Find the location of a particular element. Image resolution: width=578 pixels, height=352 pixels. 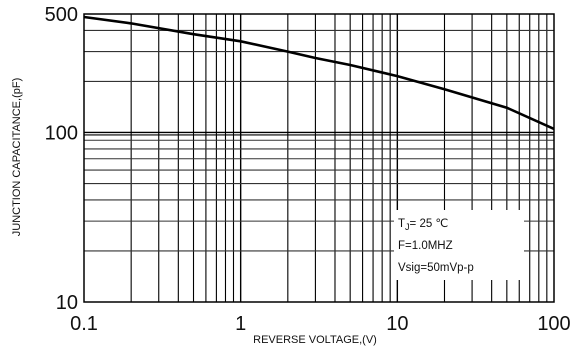

note-frequency: F=1.0MHZ is located at coordinates (425, 246).